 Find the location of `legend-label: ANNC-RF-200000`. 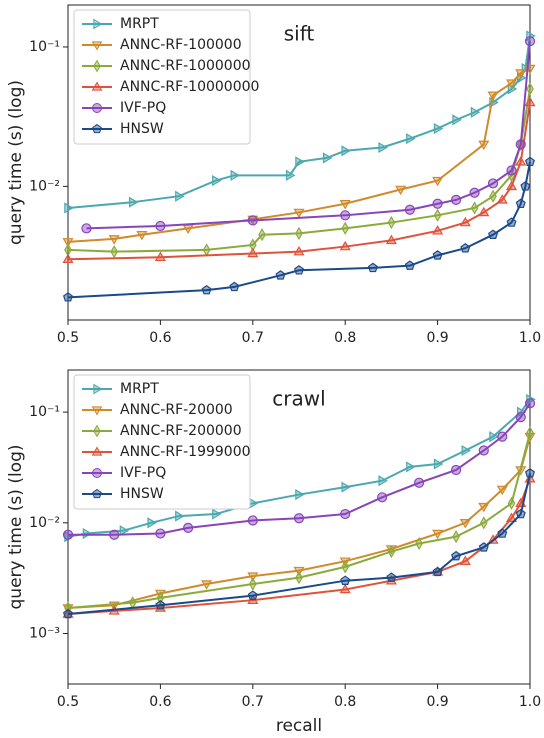

legend-label: ANNC-RF-200000 is located at coordinates (181, 431).